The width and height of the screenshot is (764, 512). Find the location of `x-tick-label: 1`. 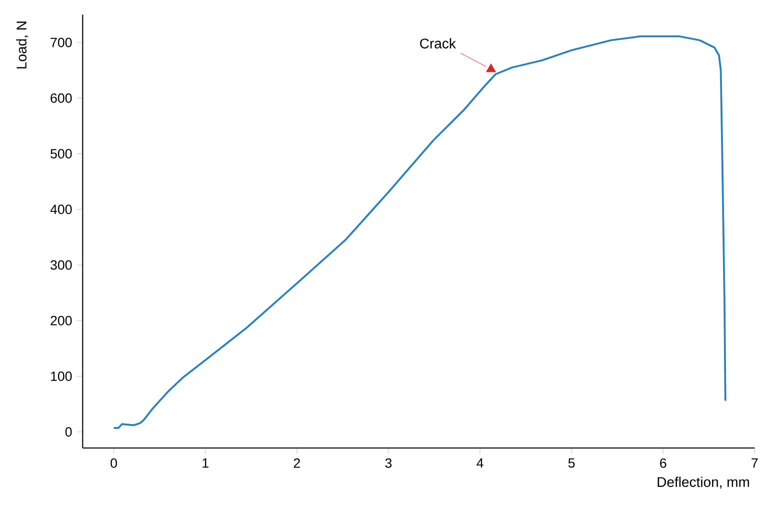

x-tick-label: 1 is located at coordinates (205, 463).